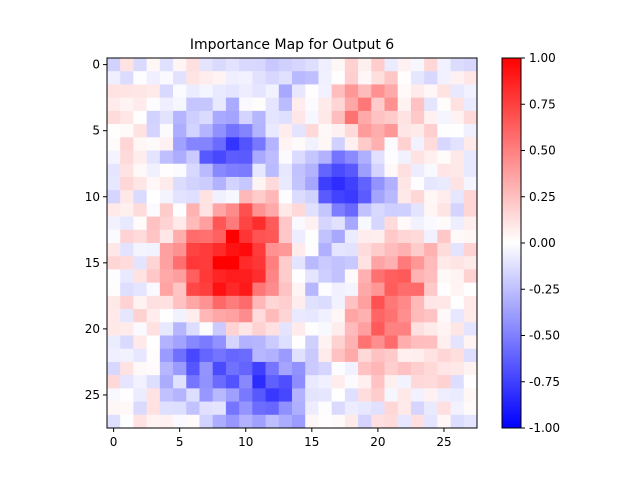  Describe the element at coordinates (311, 442) in the screenshot. I see `x-tick-label: 15` at that location.